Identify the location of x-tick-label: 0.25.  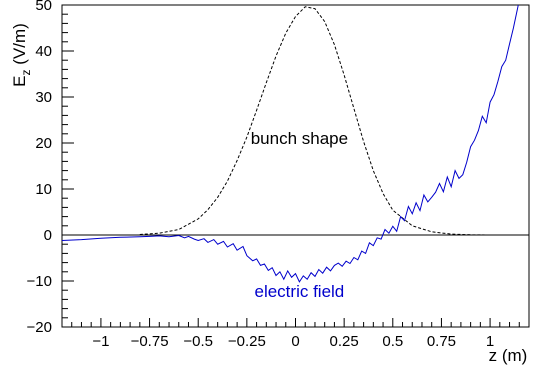
(344, 341).